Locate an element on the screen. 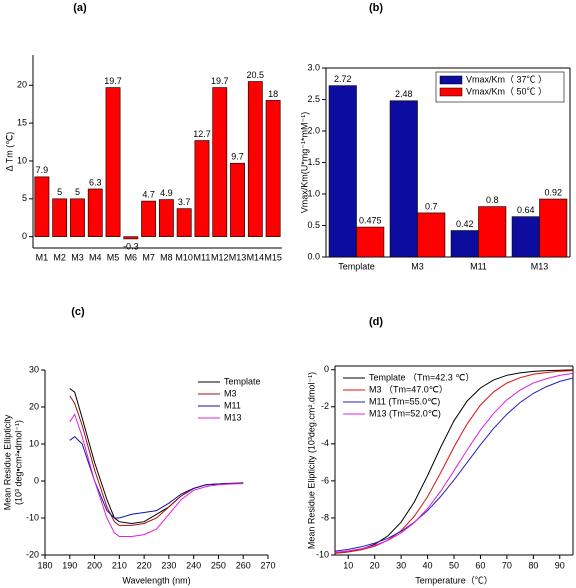 The height and width of the screenshot is (588, 576). y-axis-label: Mean Residue Ellipticity is located at coordinates (7, 462).